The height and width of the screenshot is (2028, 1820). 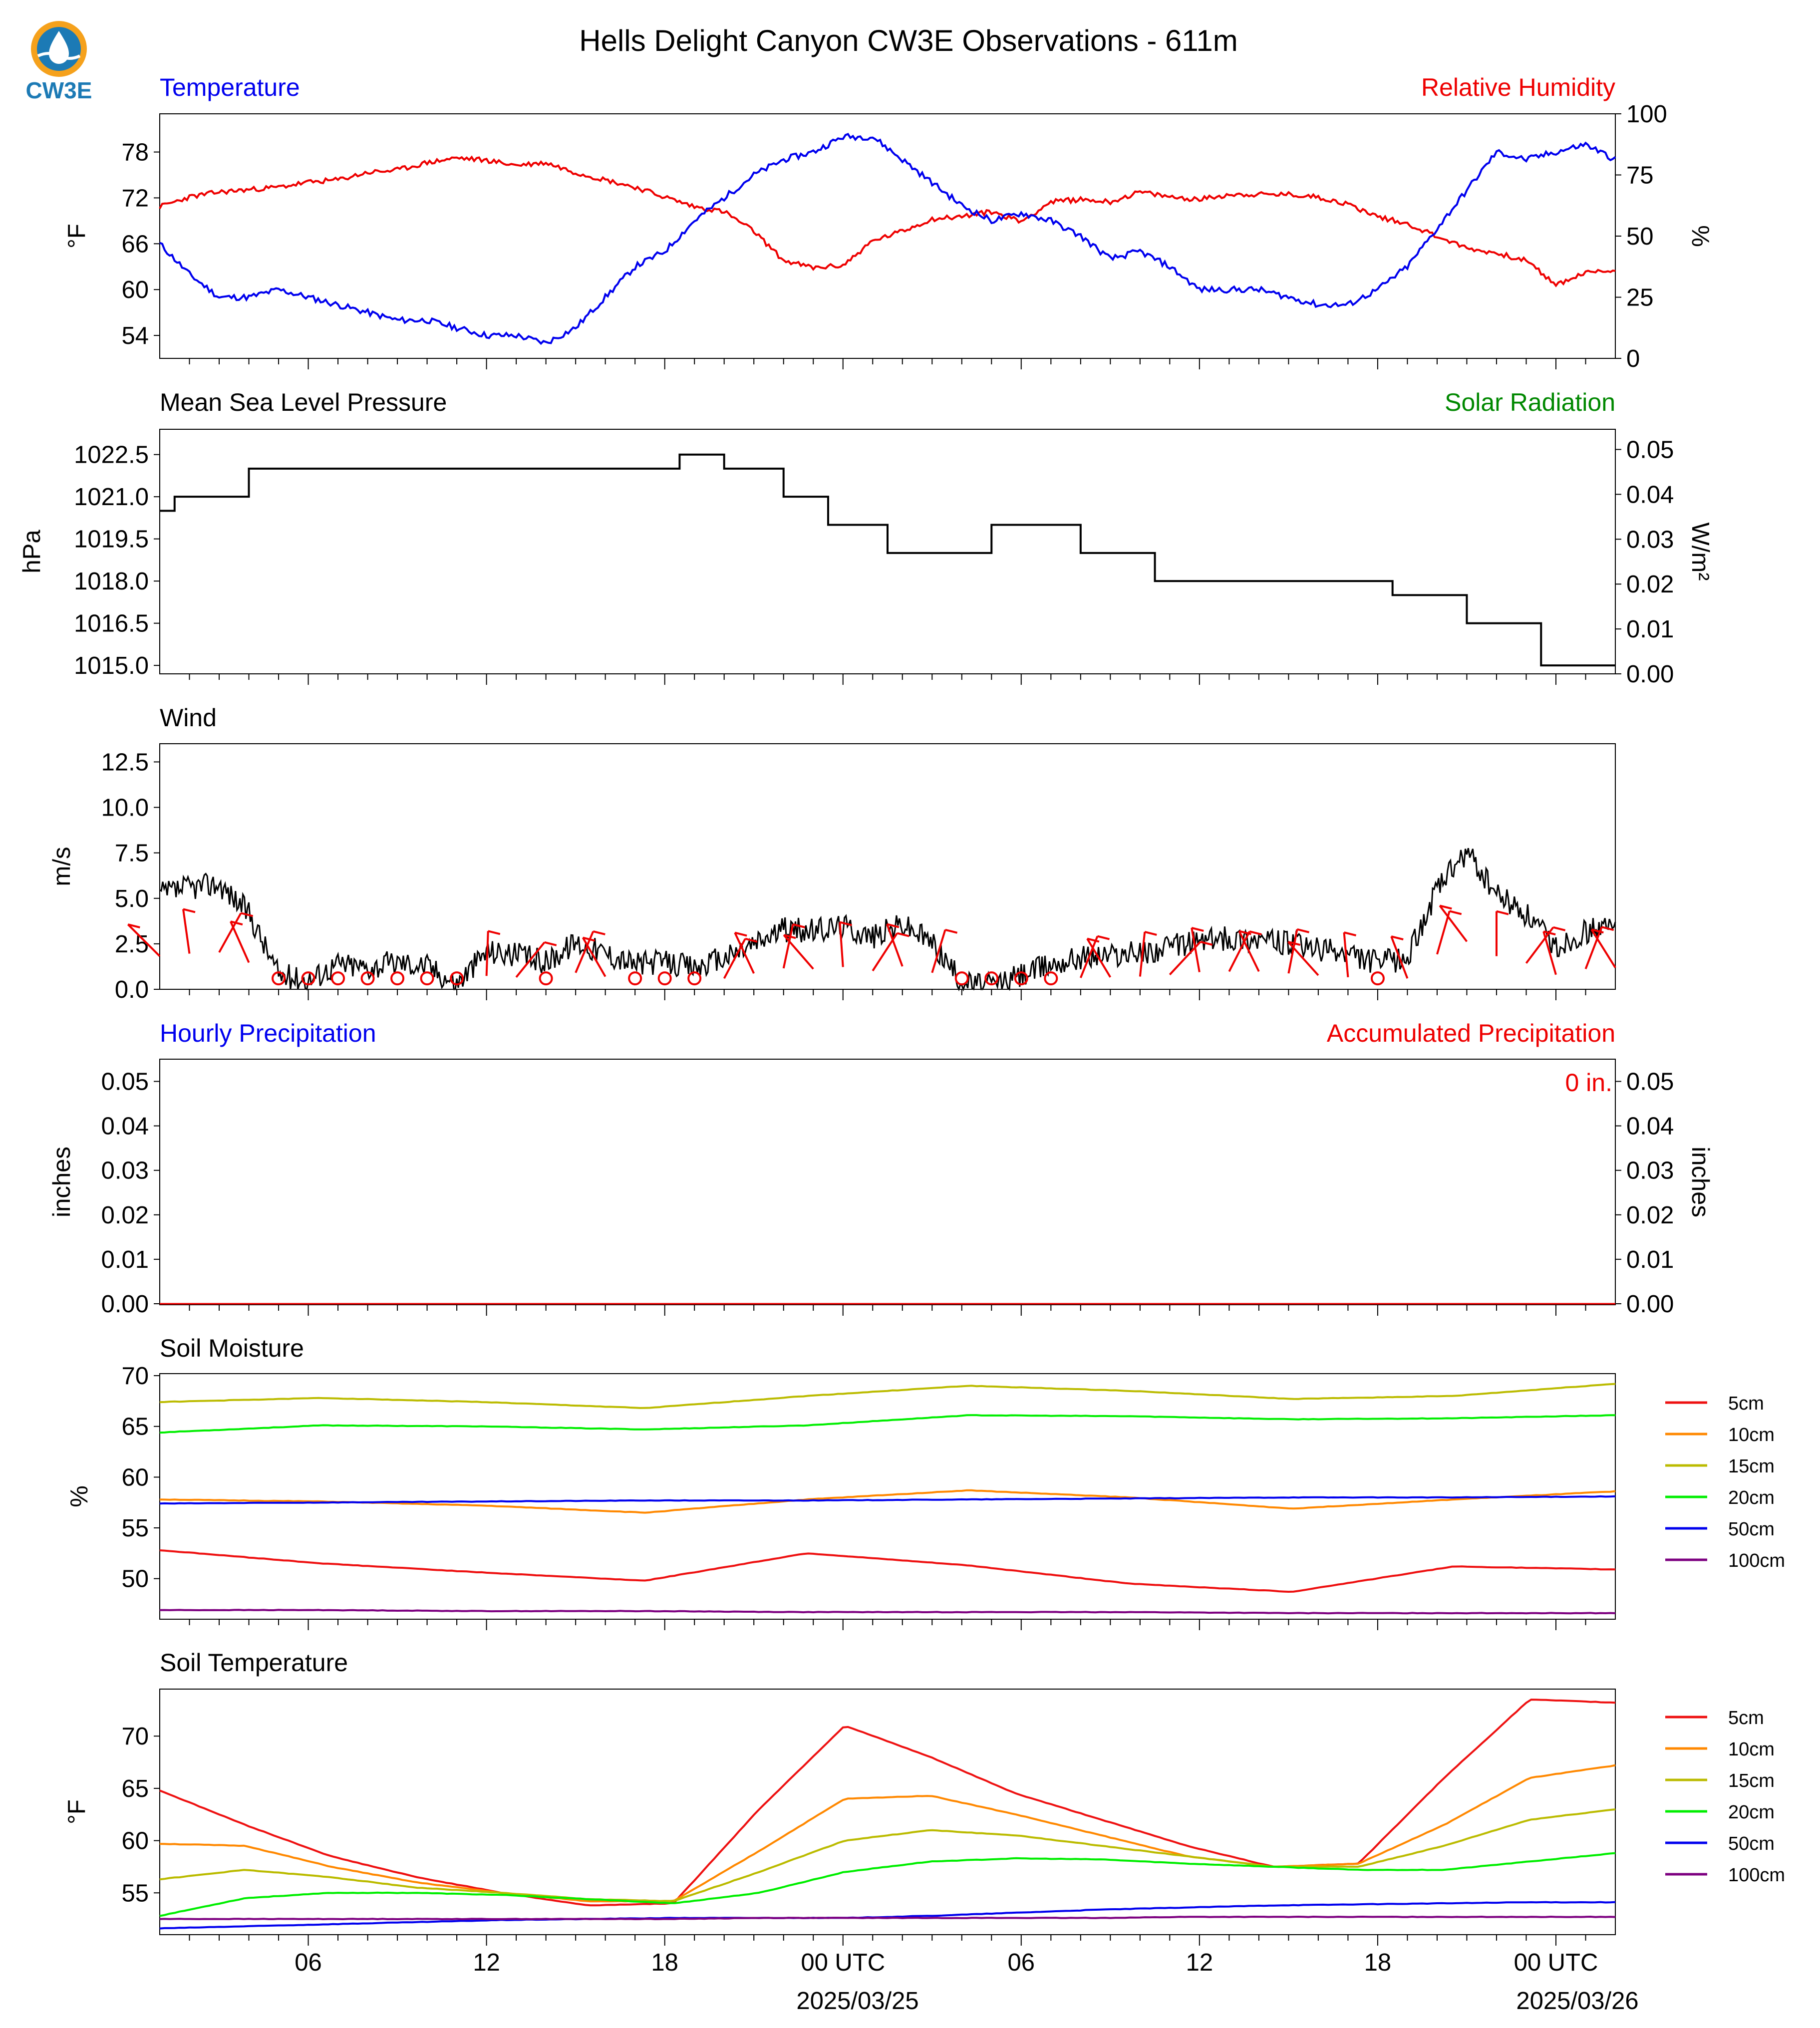 I want to click on soil-temperature-tick-label: 60, so click(x=135, y=1841).